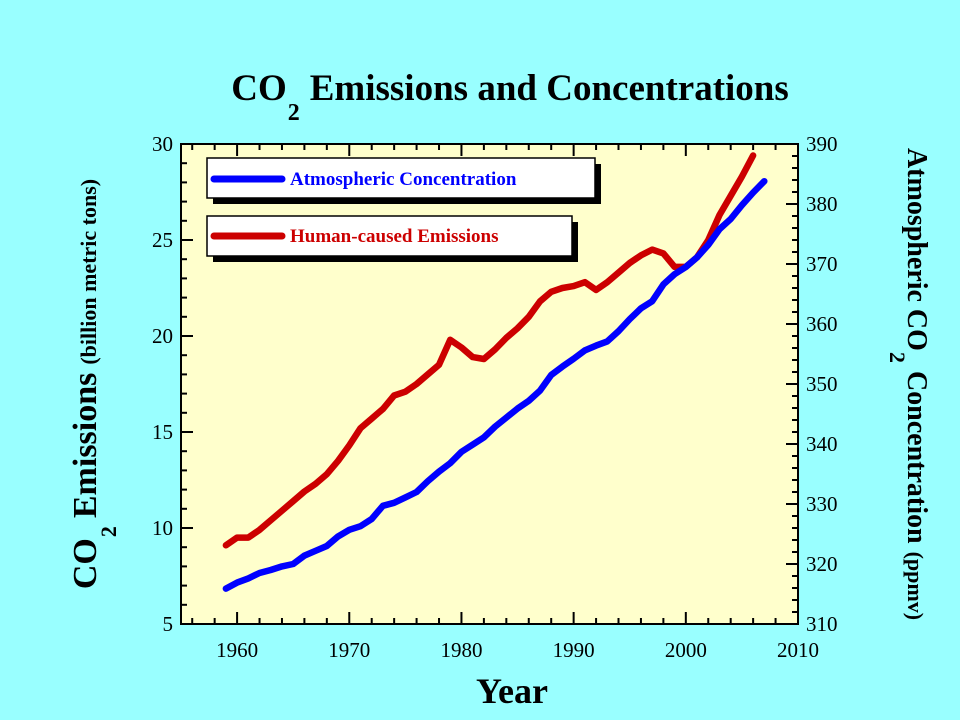 This screenshot has height=720, width=960. Describe the element at coordinates (822, 624) in the screenshot. I see `y-right-tick-label: 310` at that location.